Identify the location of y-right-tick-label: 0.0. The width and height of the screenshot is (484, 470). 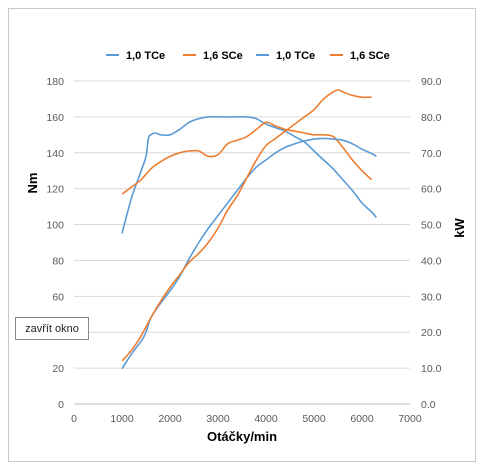
(428, 405).